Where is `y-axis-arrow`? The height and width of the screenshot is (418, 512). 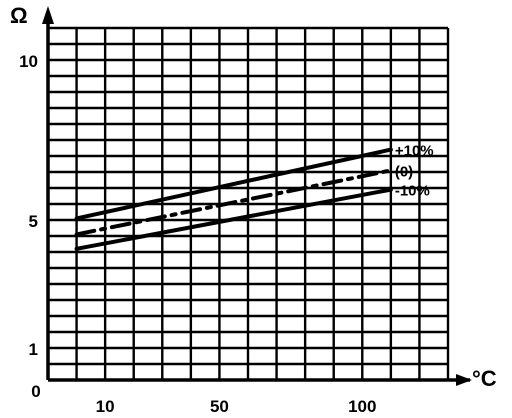
y-axis-arrow is located at coordinates (48, 15).